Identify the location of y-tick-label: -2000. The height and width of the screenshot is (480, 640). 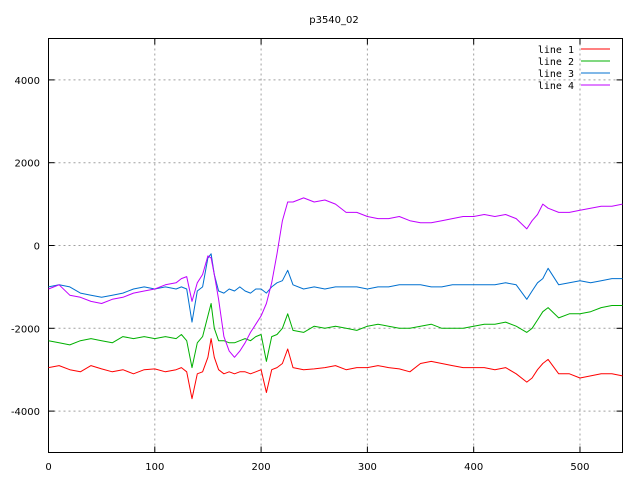
(25, 329).